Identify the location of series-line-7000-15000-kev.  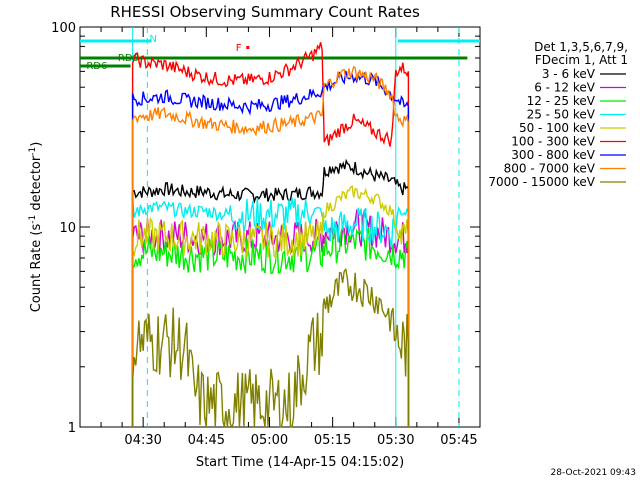
(270, 348).